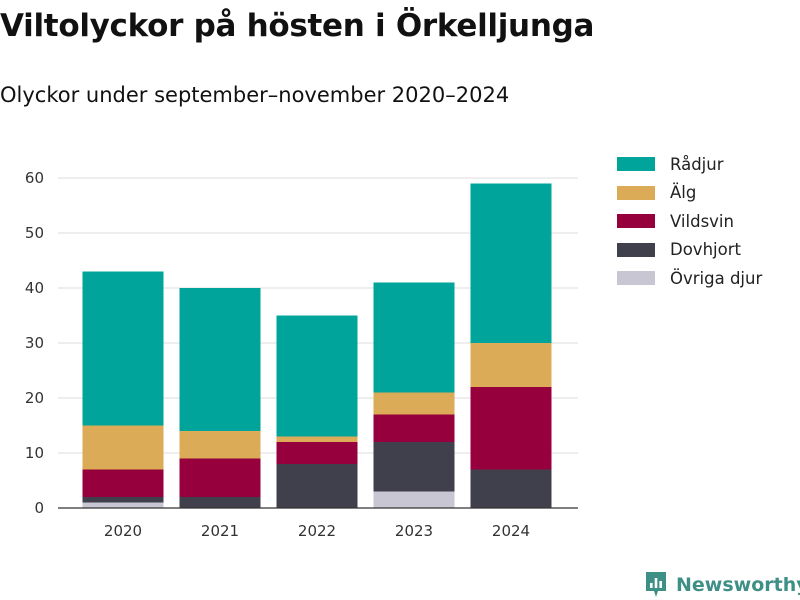 The image size is (800, 600). I want to click on legend-label: Rådjur, so click(697, 164).